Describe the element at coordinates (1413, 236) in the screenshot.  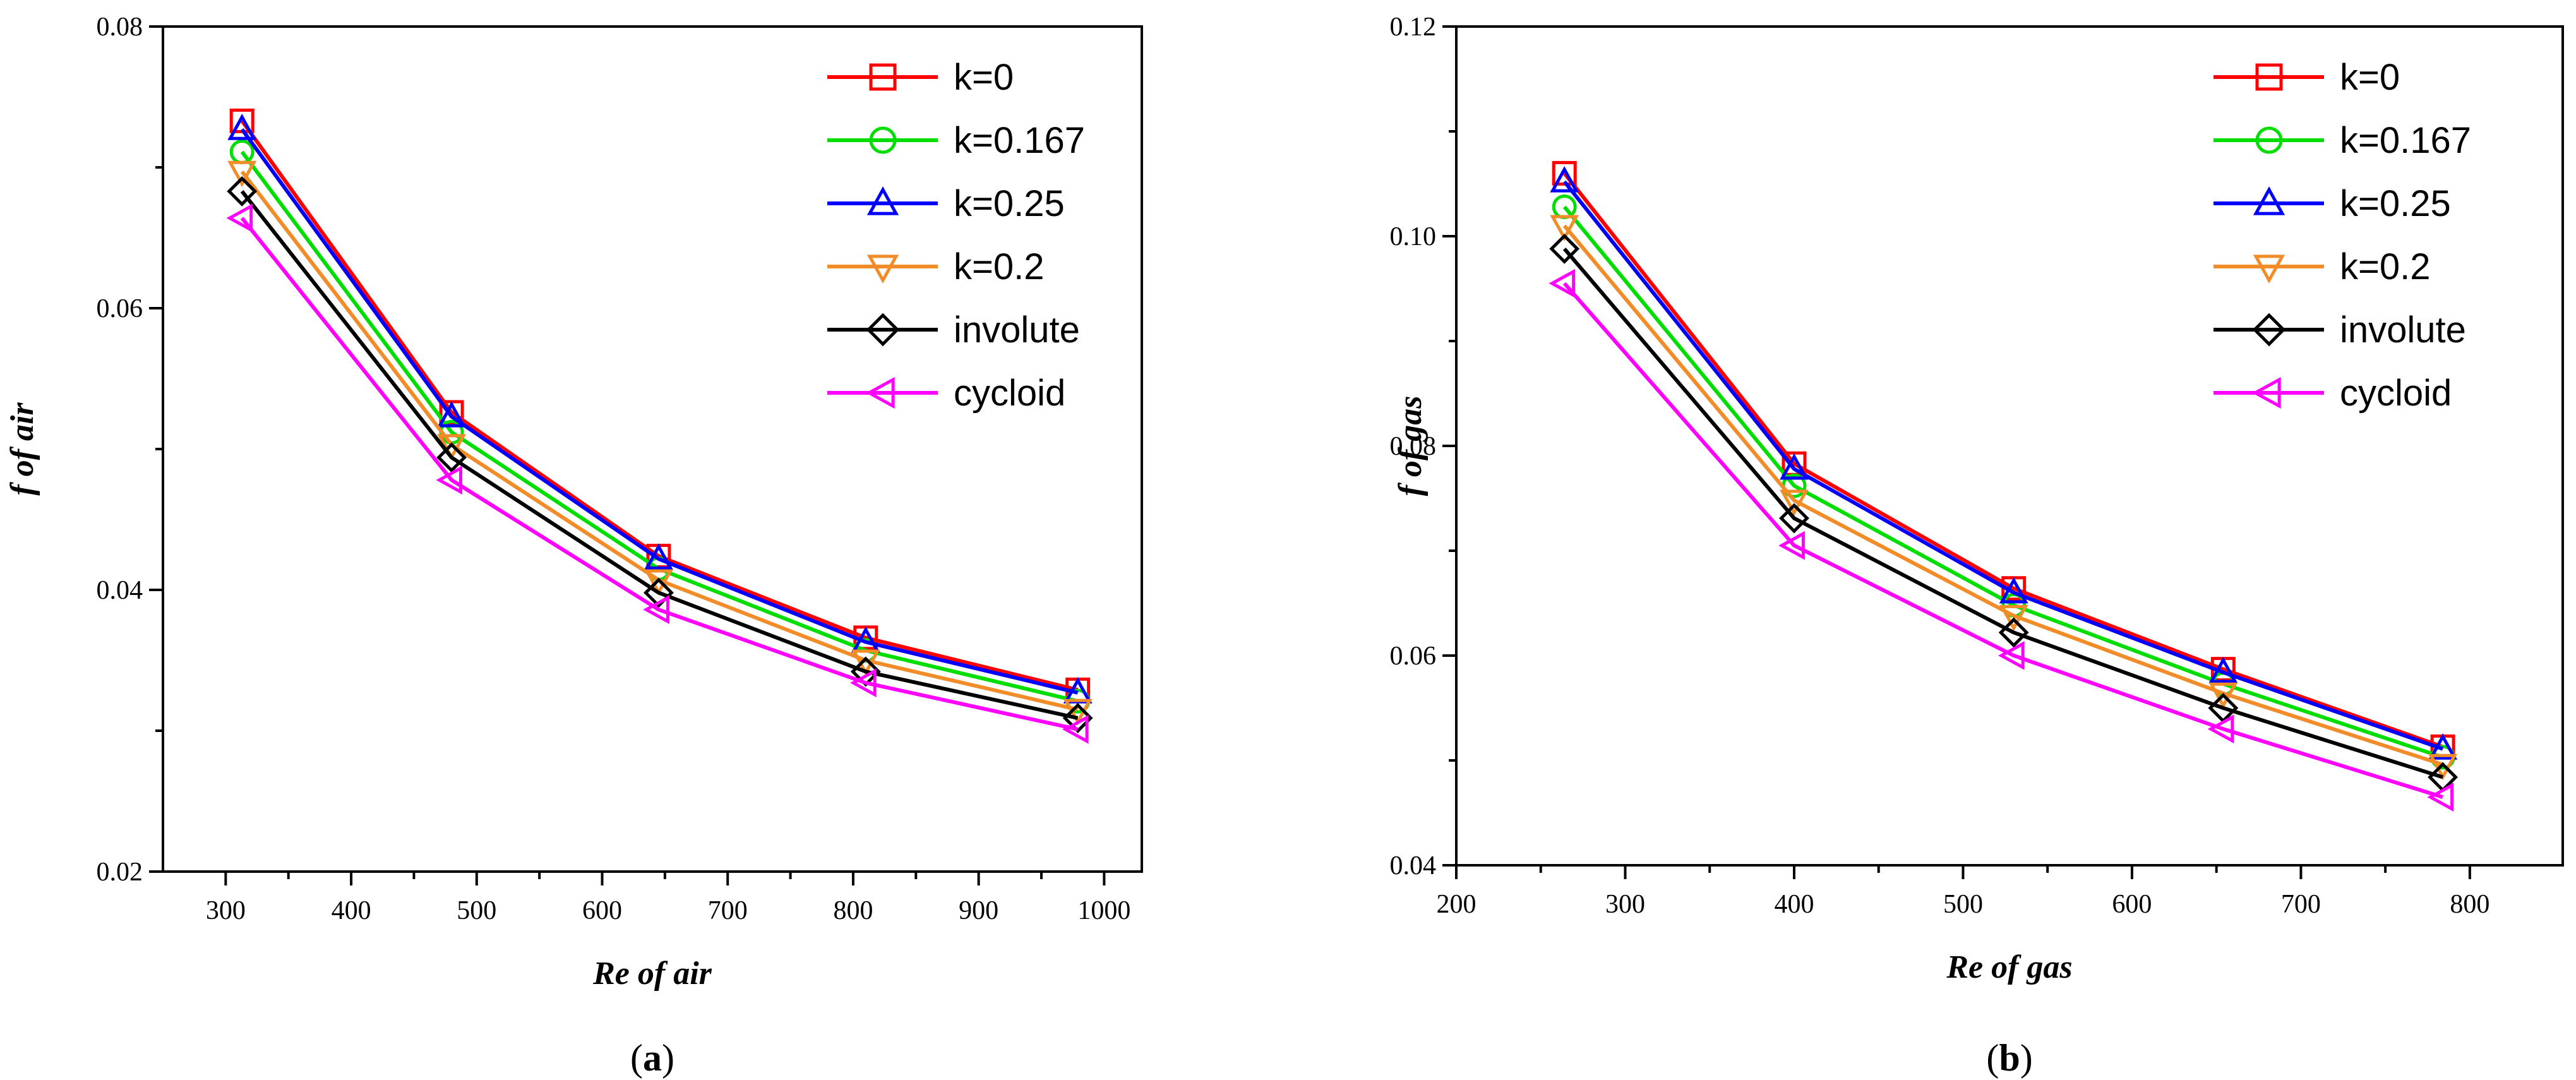
I see `y-tick-label: 0.10` at that location.